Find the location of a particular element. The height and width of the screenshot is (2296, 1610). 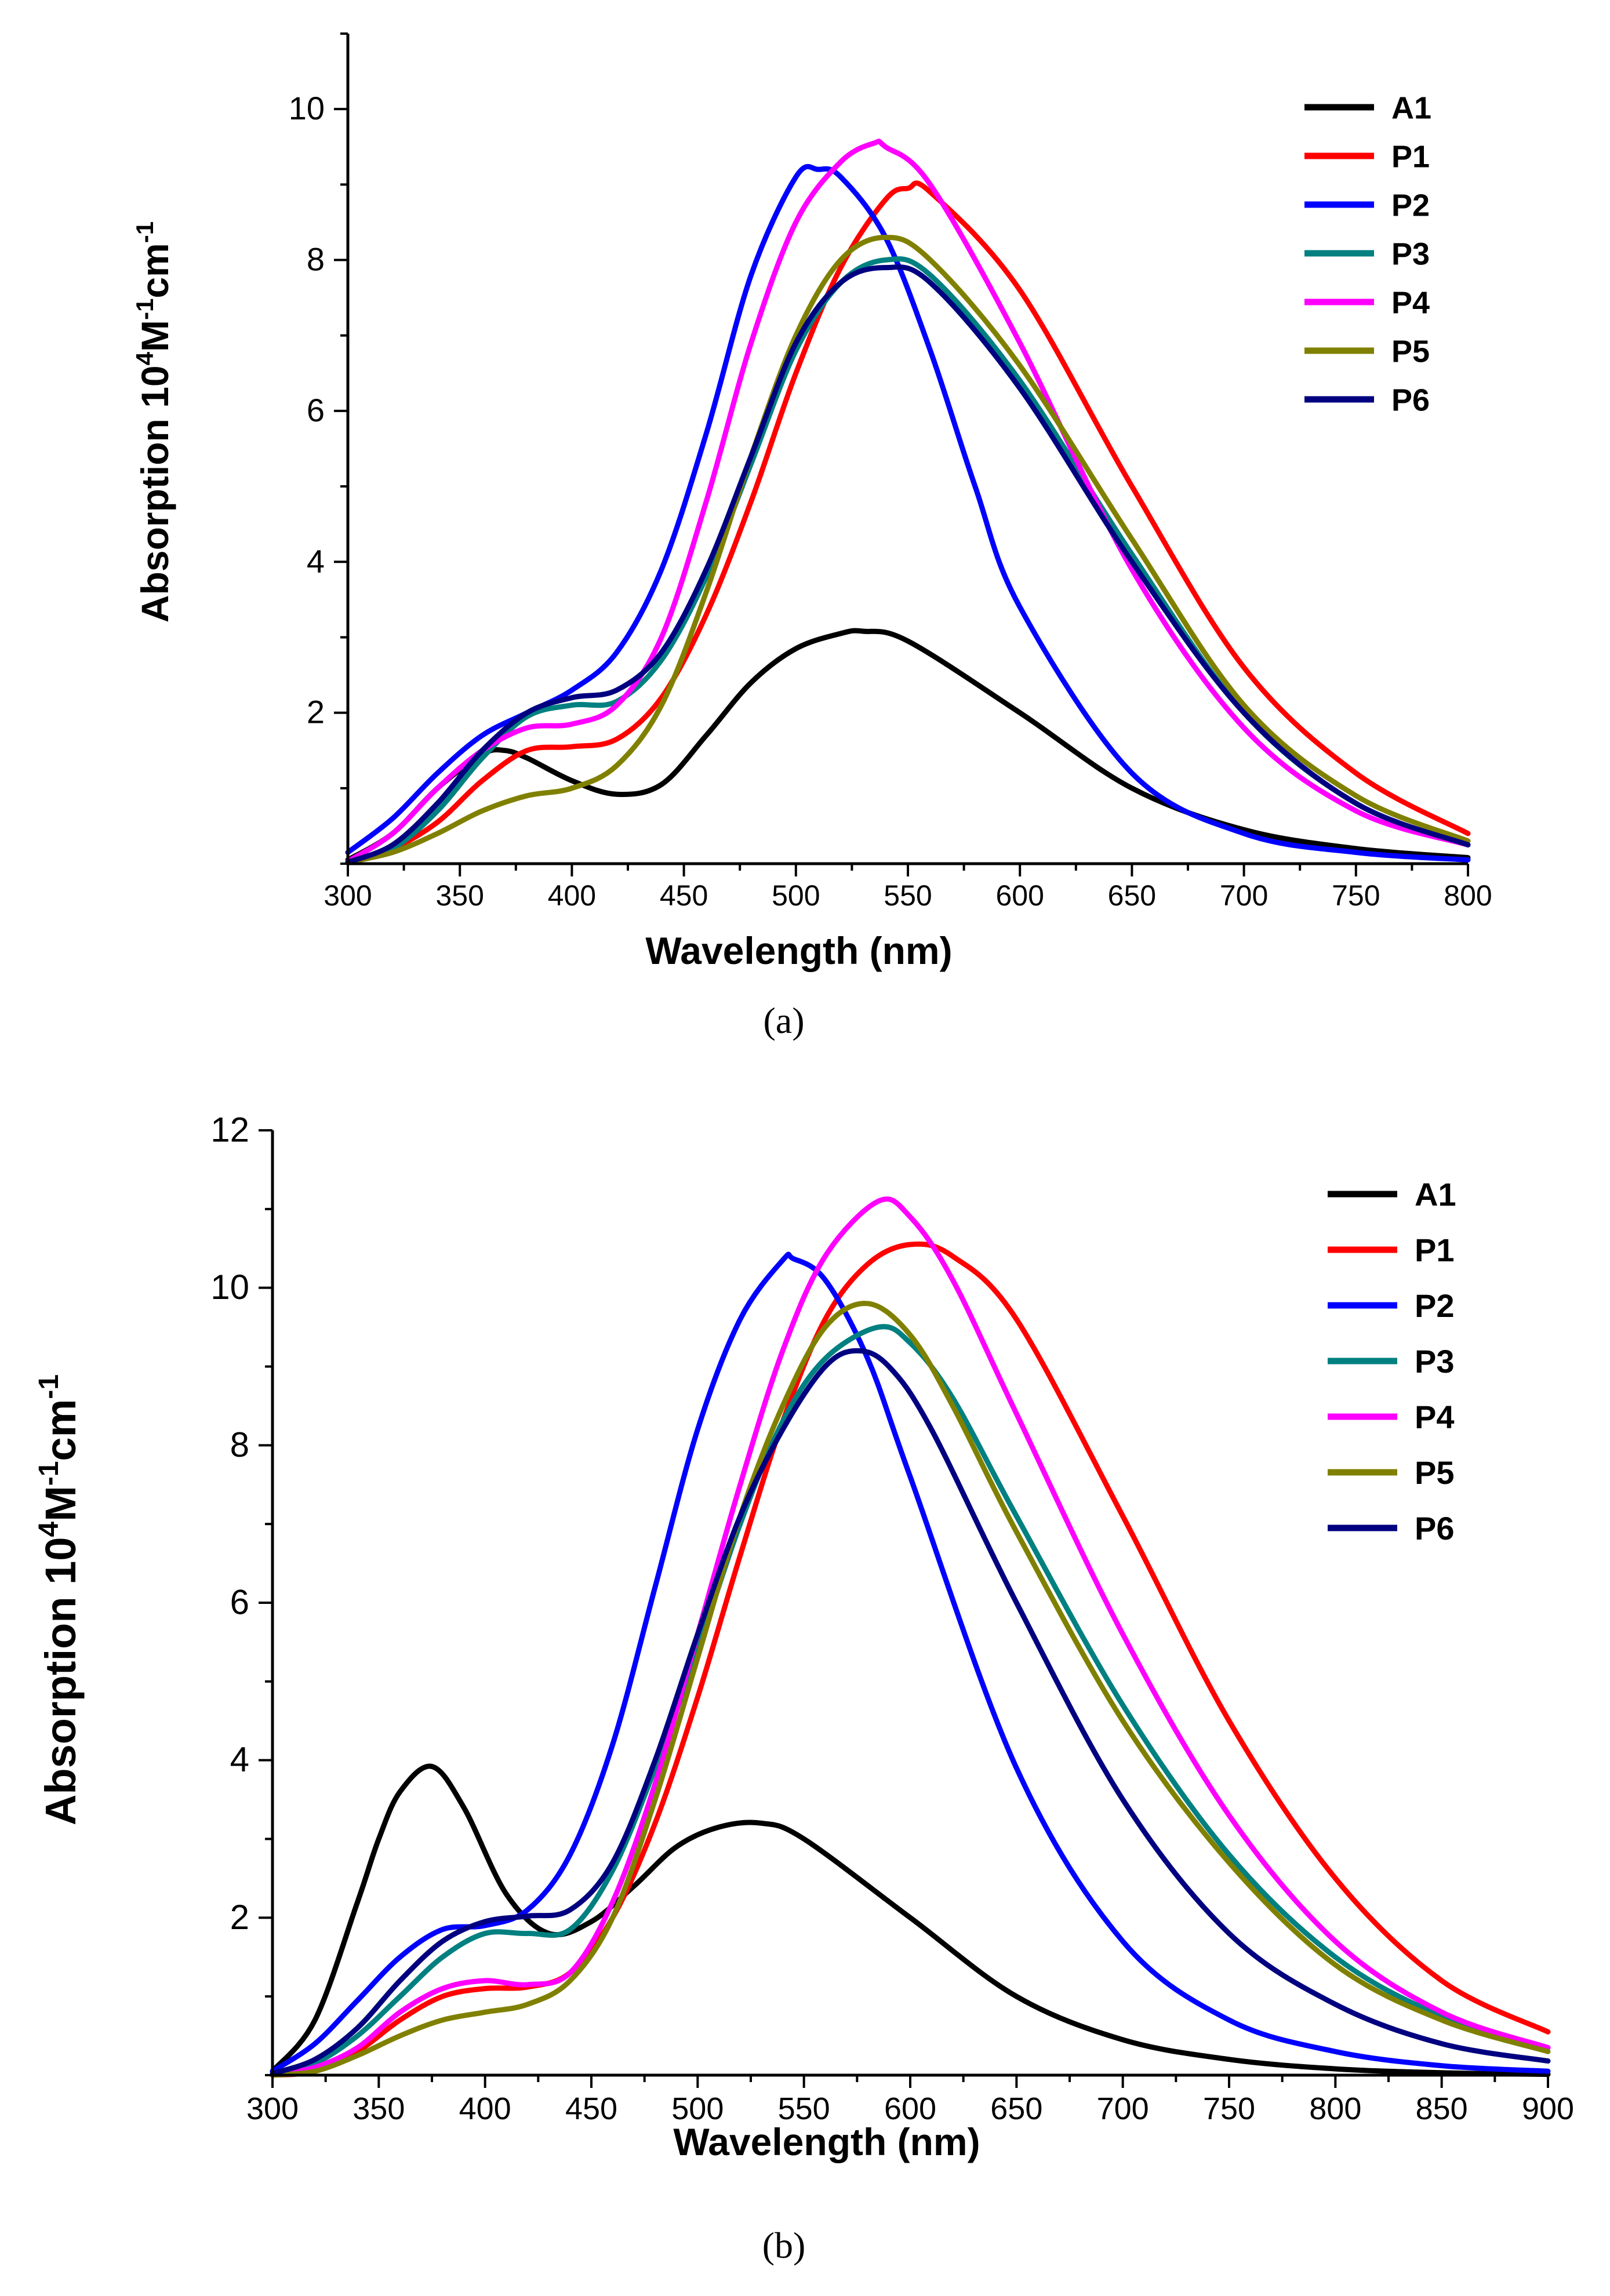

chart-a-y-tick-label: 6 is located at coordinates (316, 410).